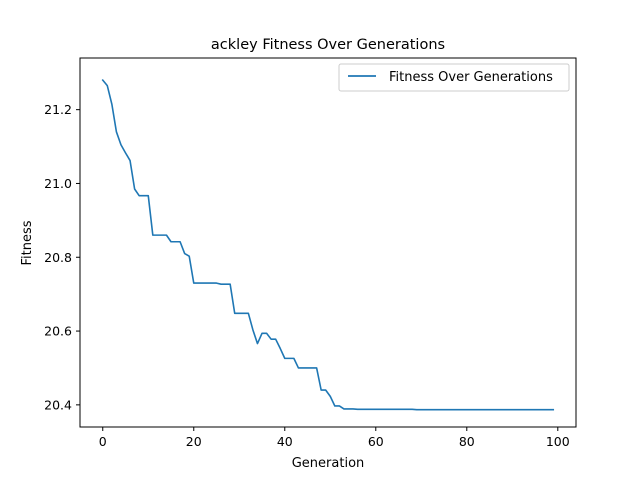 The height and width of the screenshot is (480, 640). What do you see at coordinates (58, 183) in the screenshot?
I see `y-tick-label: 21.0` at bounding box center [58, 183].